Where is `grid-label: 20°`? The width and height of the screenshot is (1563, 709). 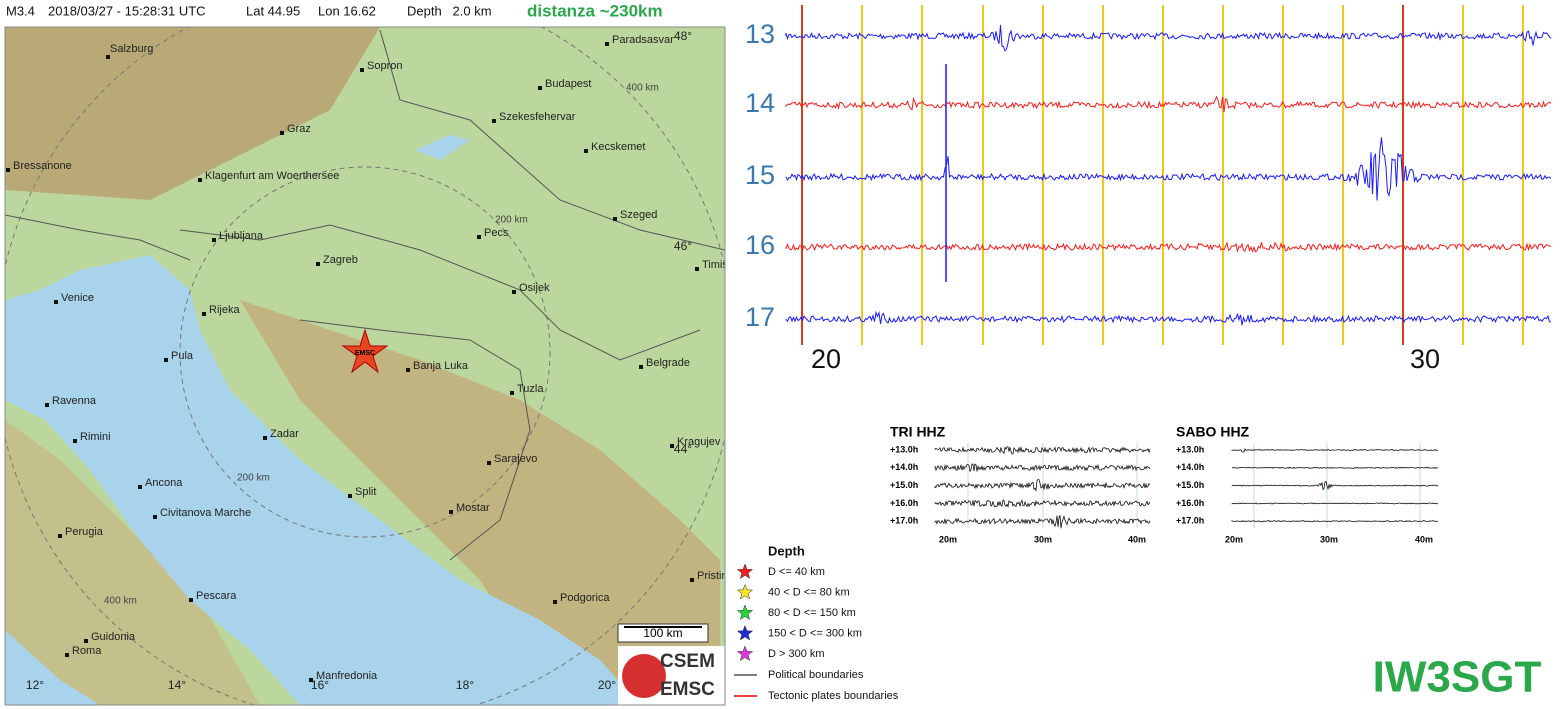
grid-label: 20° is located at coordinates (607, 685).